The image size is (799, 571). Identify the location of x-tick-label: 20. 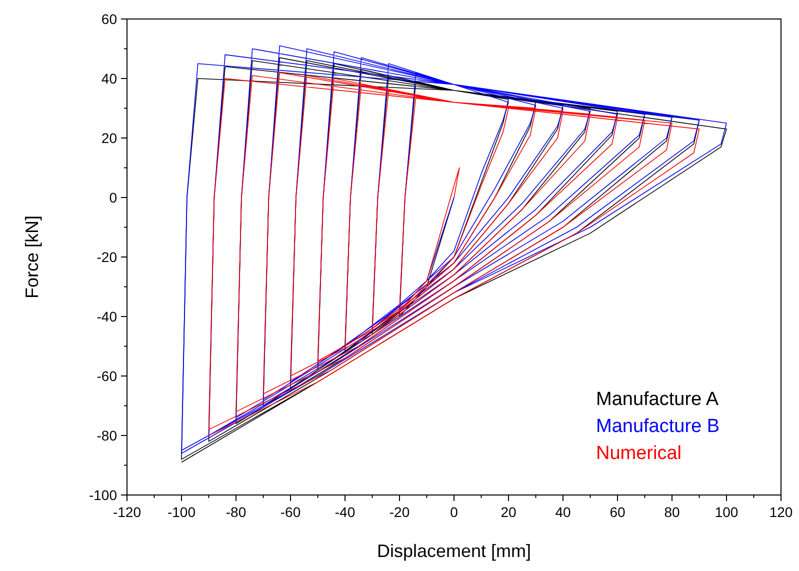
(508, 512).